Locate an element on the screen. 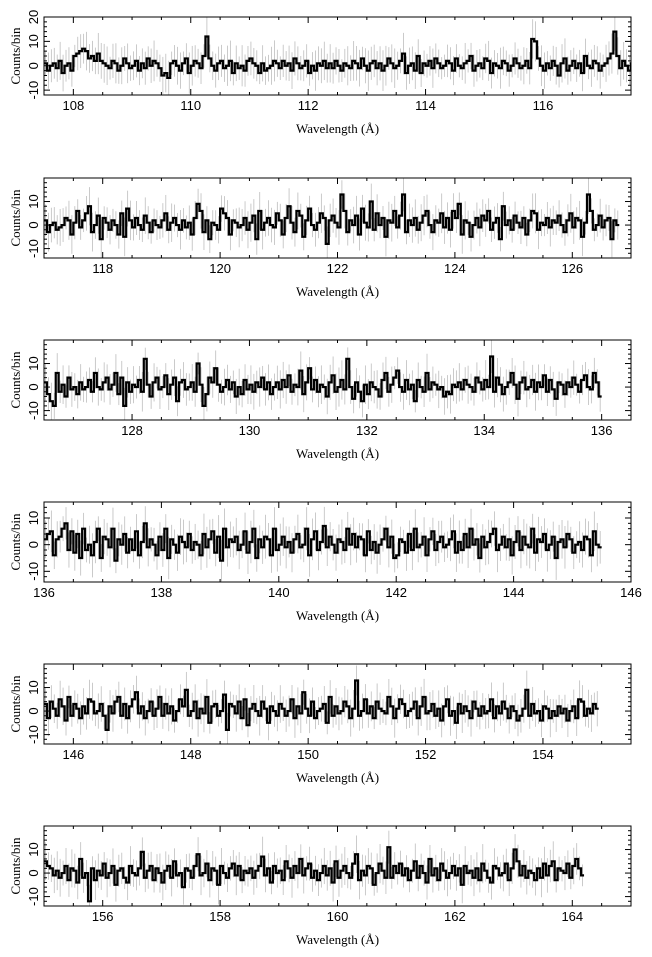 The height and width of the screenshot is (957, 652). x-tick-label: 154 is located at coordinates (543, 754).